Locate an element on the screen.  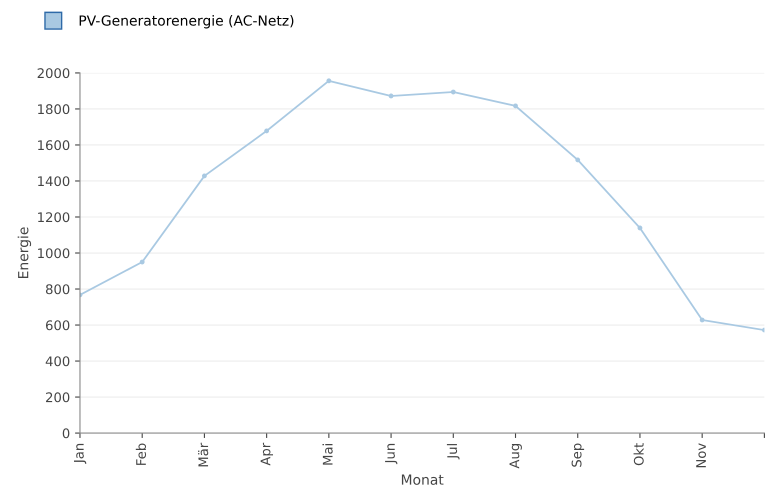
y-axis-title: Energie is located at coordinates (25, 252).